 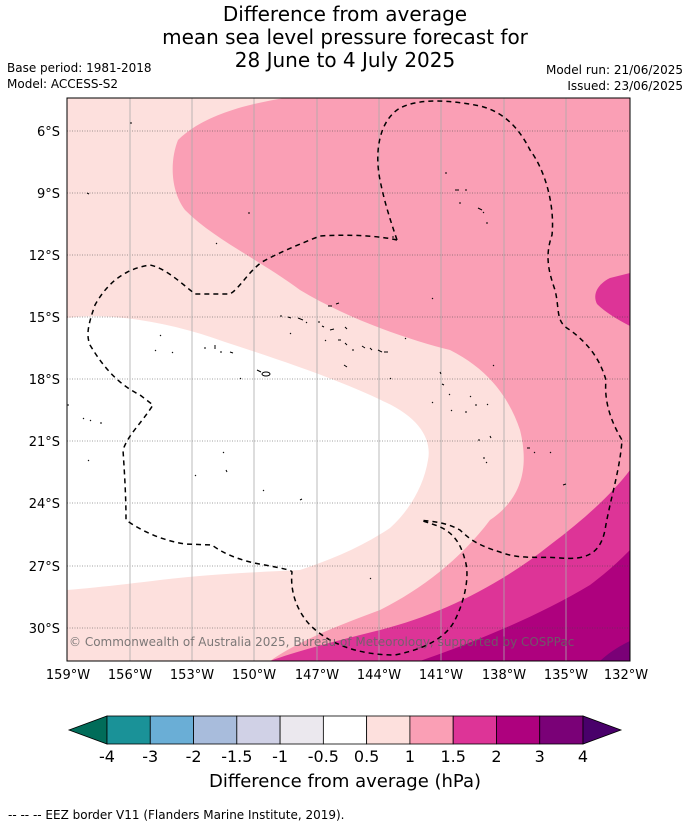 I want to click on colorbar-tick-label: -4, so click(x=107, y=756).